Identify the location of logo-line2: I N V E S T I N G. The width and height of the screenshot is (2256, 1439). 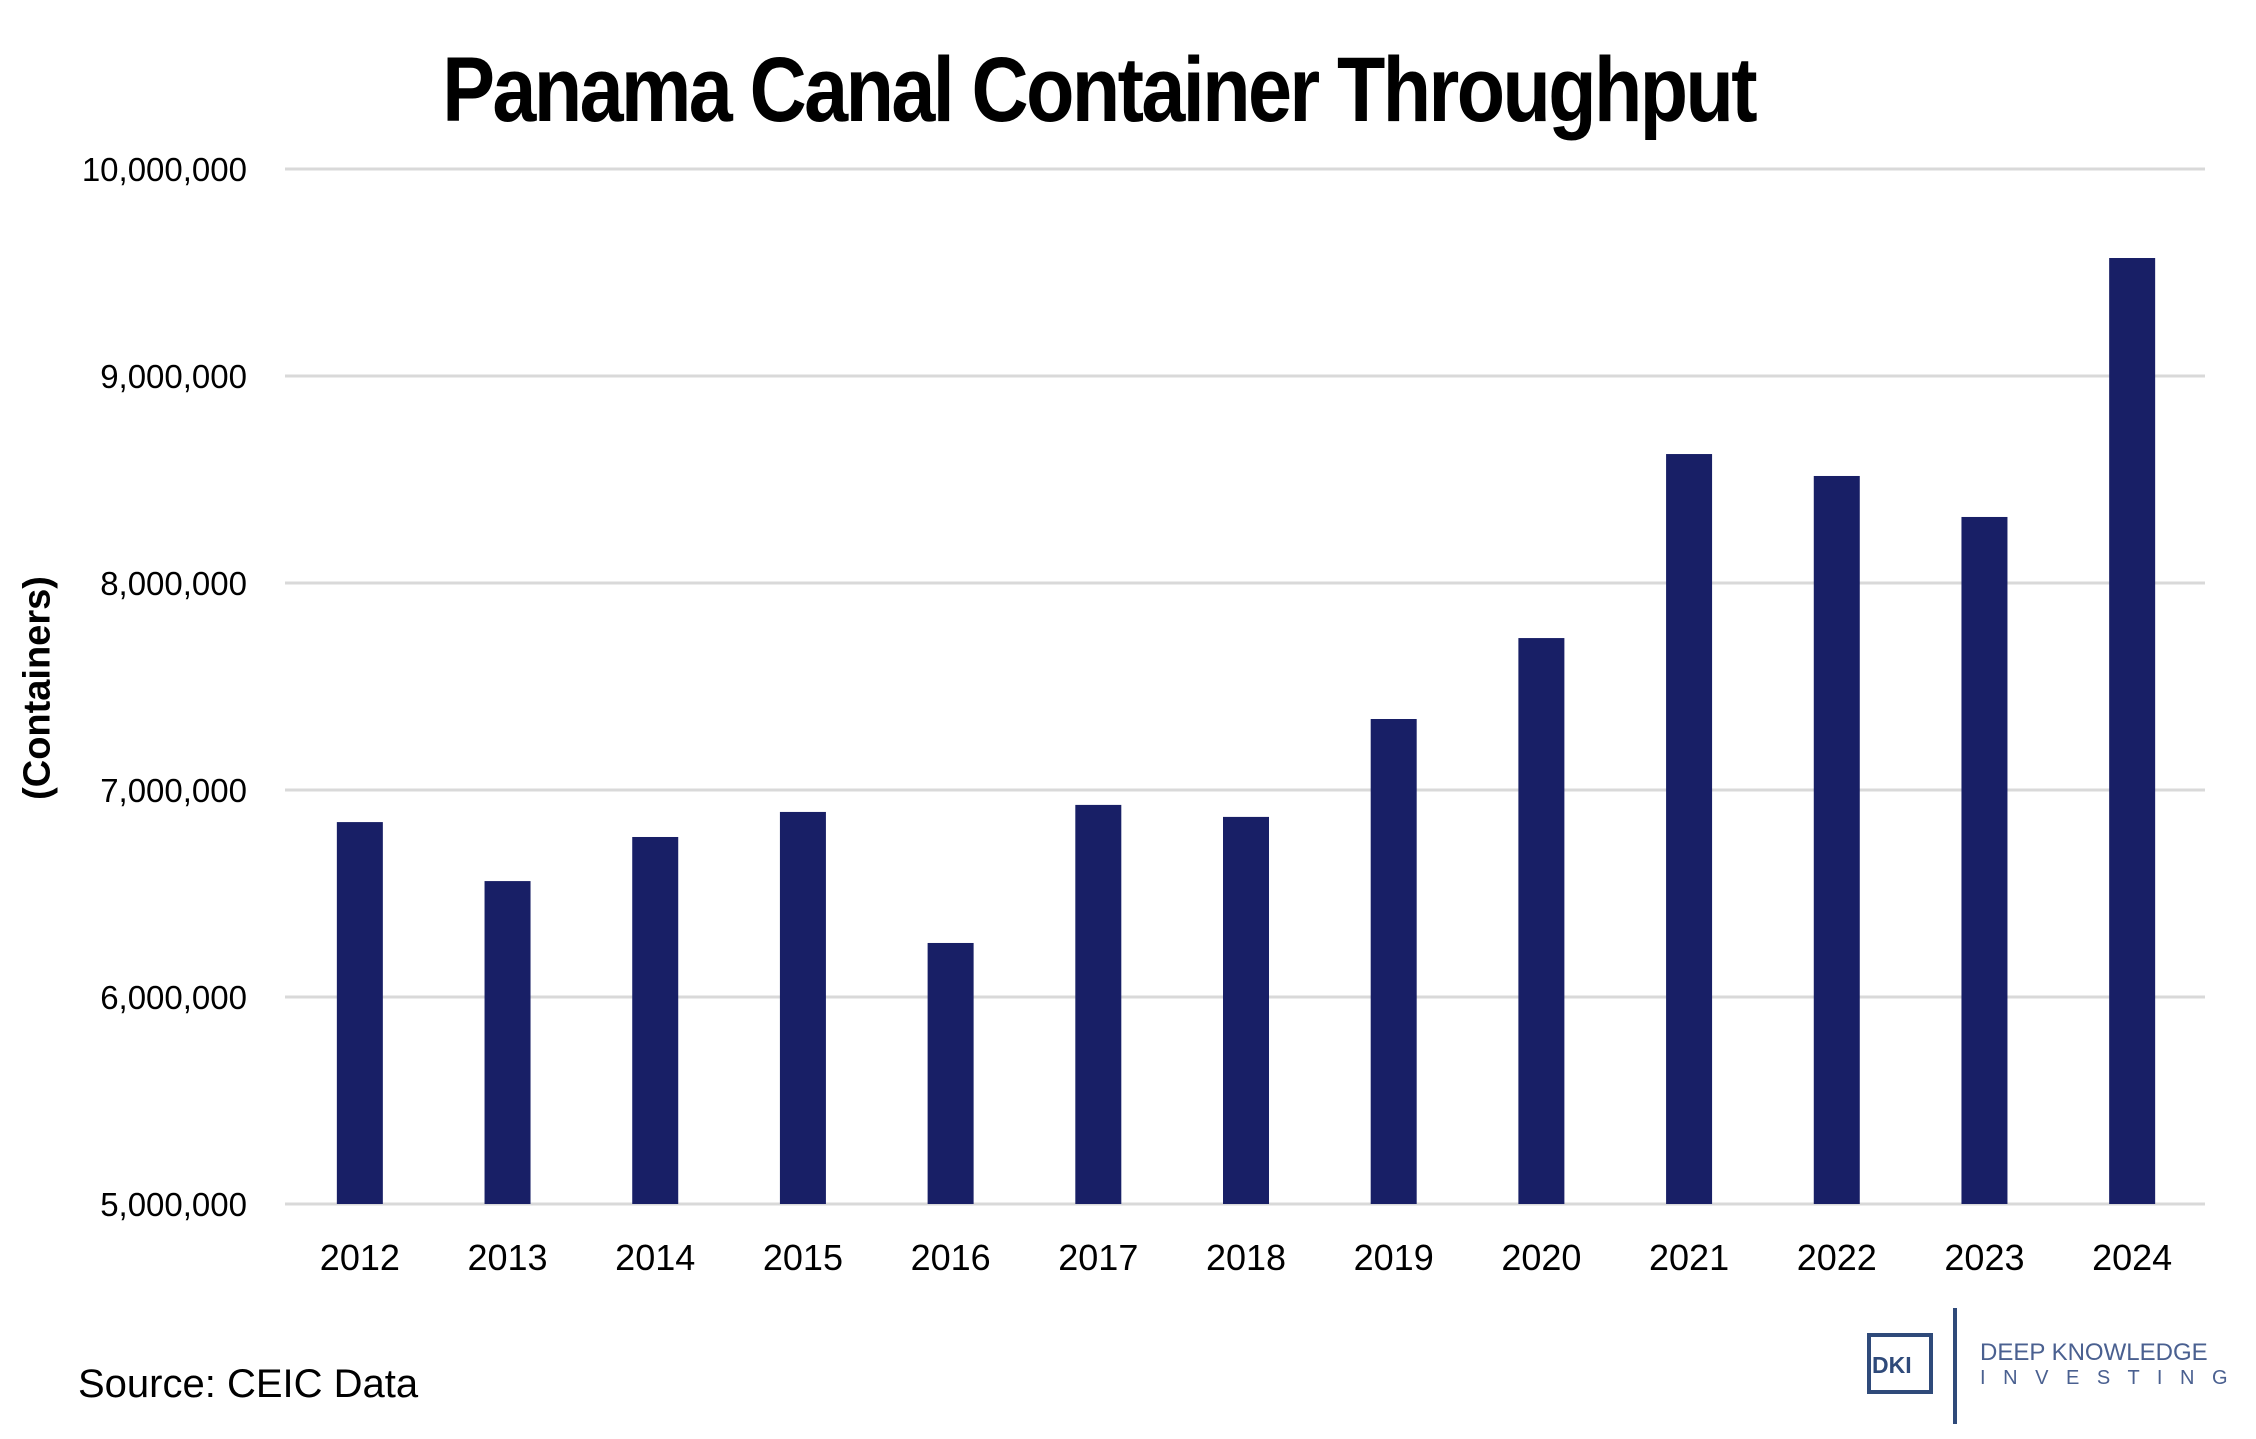
(2107, 1378).